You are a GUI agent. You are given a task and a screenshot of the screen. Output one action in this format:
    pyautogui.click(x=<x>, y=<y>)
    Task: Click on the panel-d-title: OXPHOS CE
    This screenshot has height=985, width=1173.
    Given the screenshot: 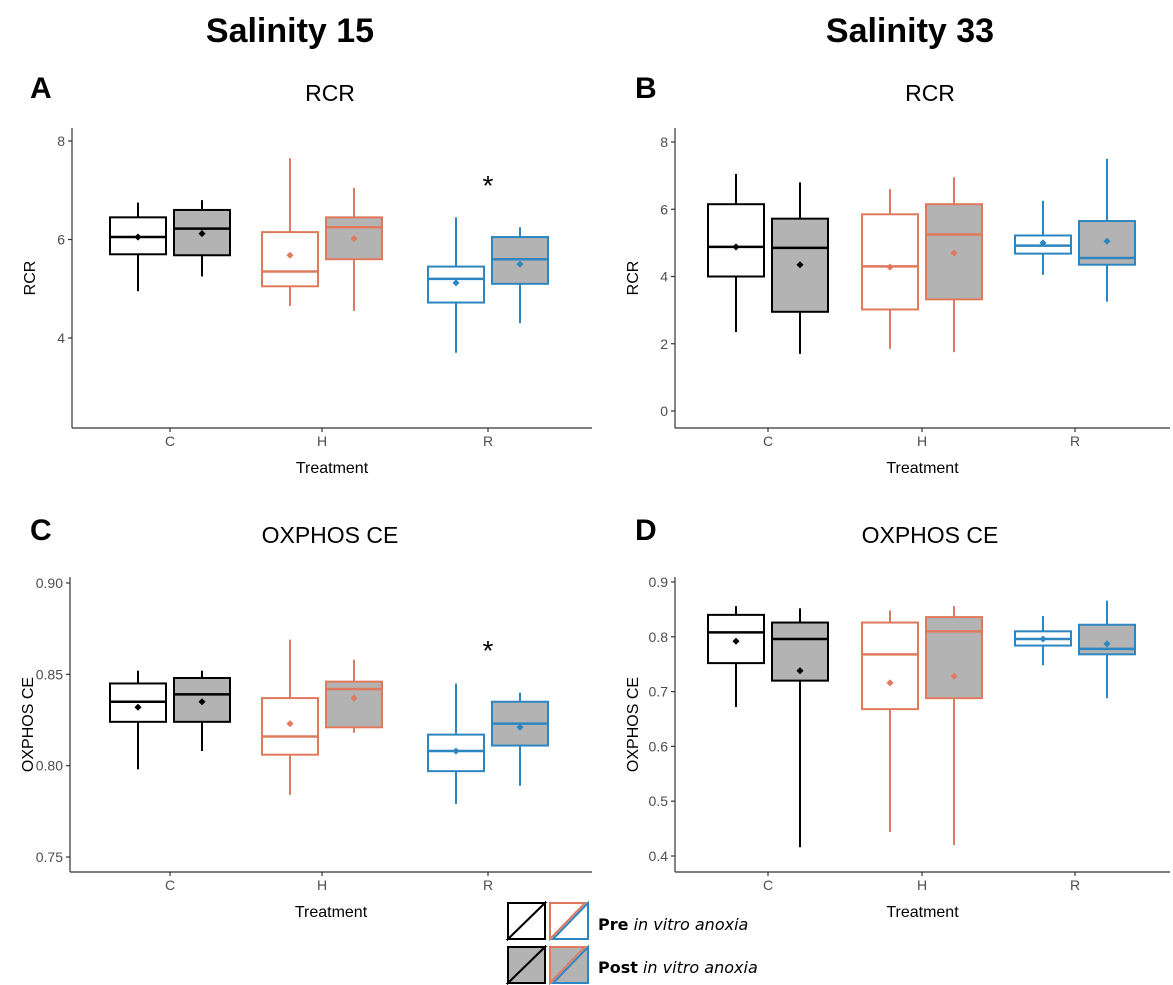 What is the action you would take?
    pyautogui.click(x=930, y=535)
    